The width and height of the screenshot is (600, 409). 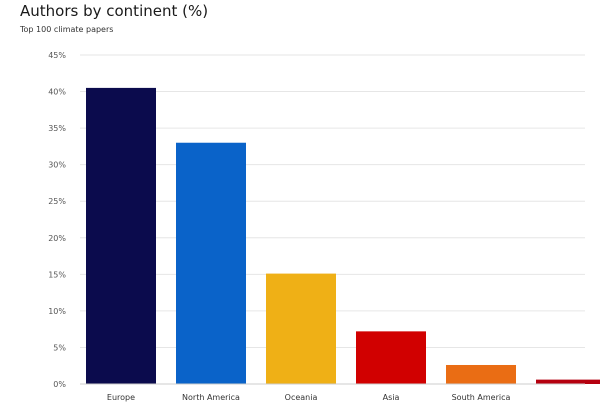 What do you see at coordinates (301, 397) in the screenshot?
I see `x-tick-label: Oceania` at bounding box center [301, 397].